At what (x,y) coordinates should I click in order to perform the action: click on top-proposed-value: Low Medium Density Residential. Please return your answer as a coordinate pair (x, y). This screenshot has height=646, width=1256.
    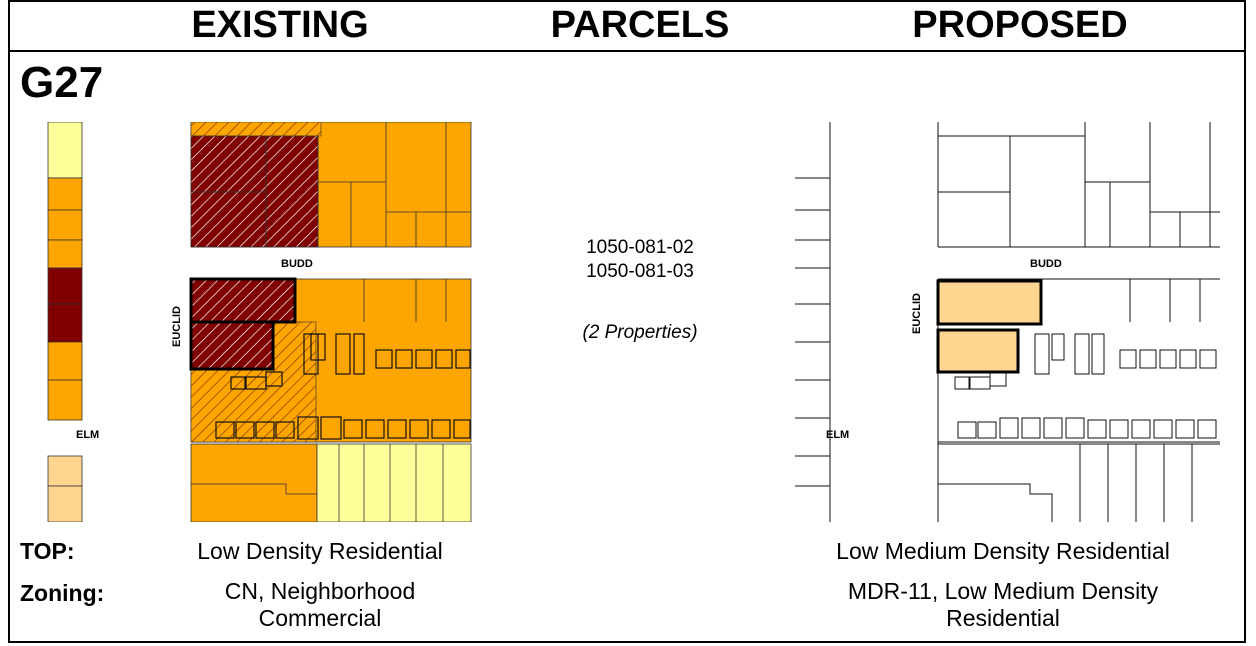
    Looking at the image, I should click on (1003, 551).